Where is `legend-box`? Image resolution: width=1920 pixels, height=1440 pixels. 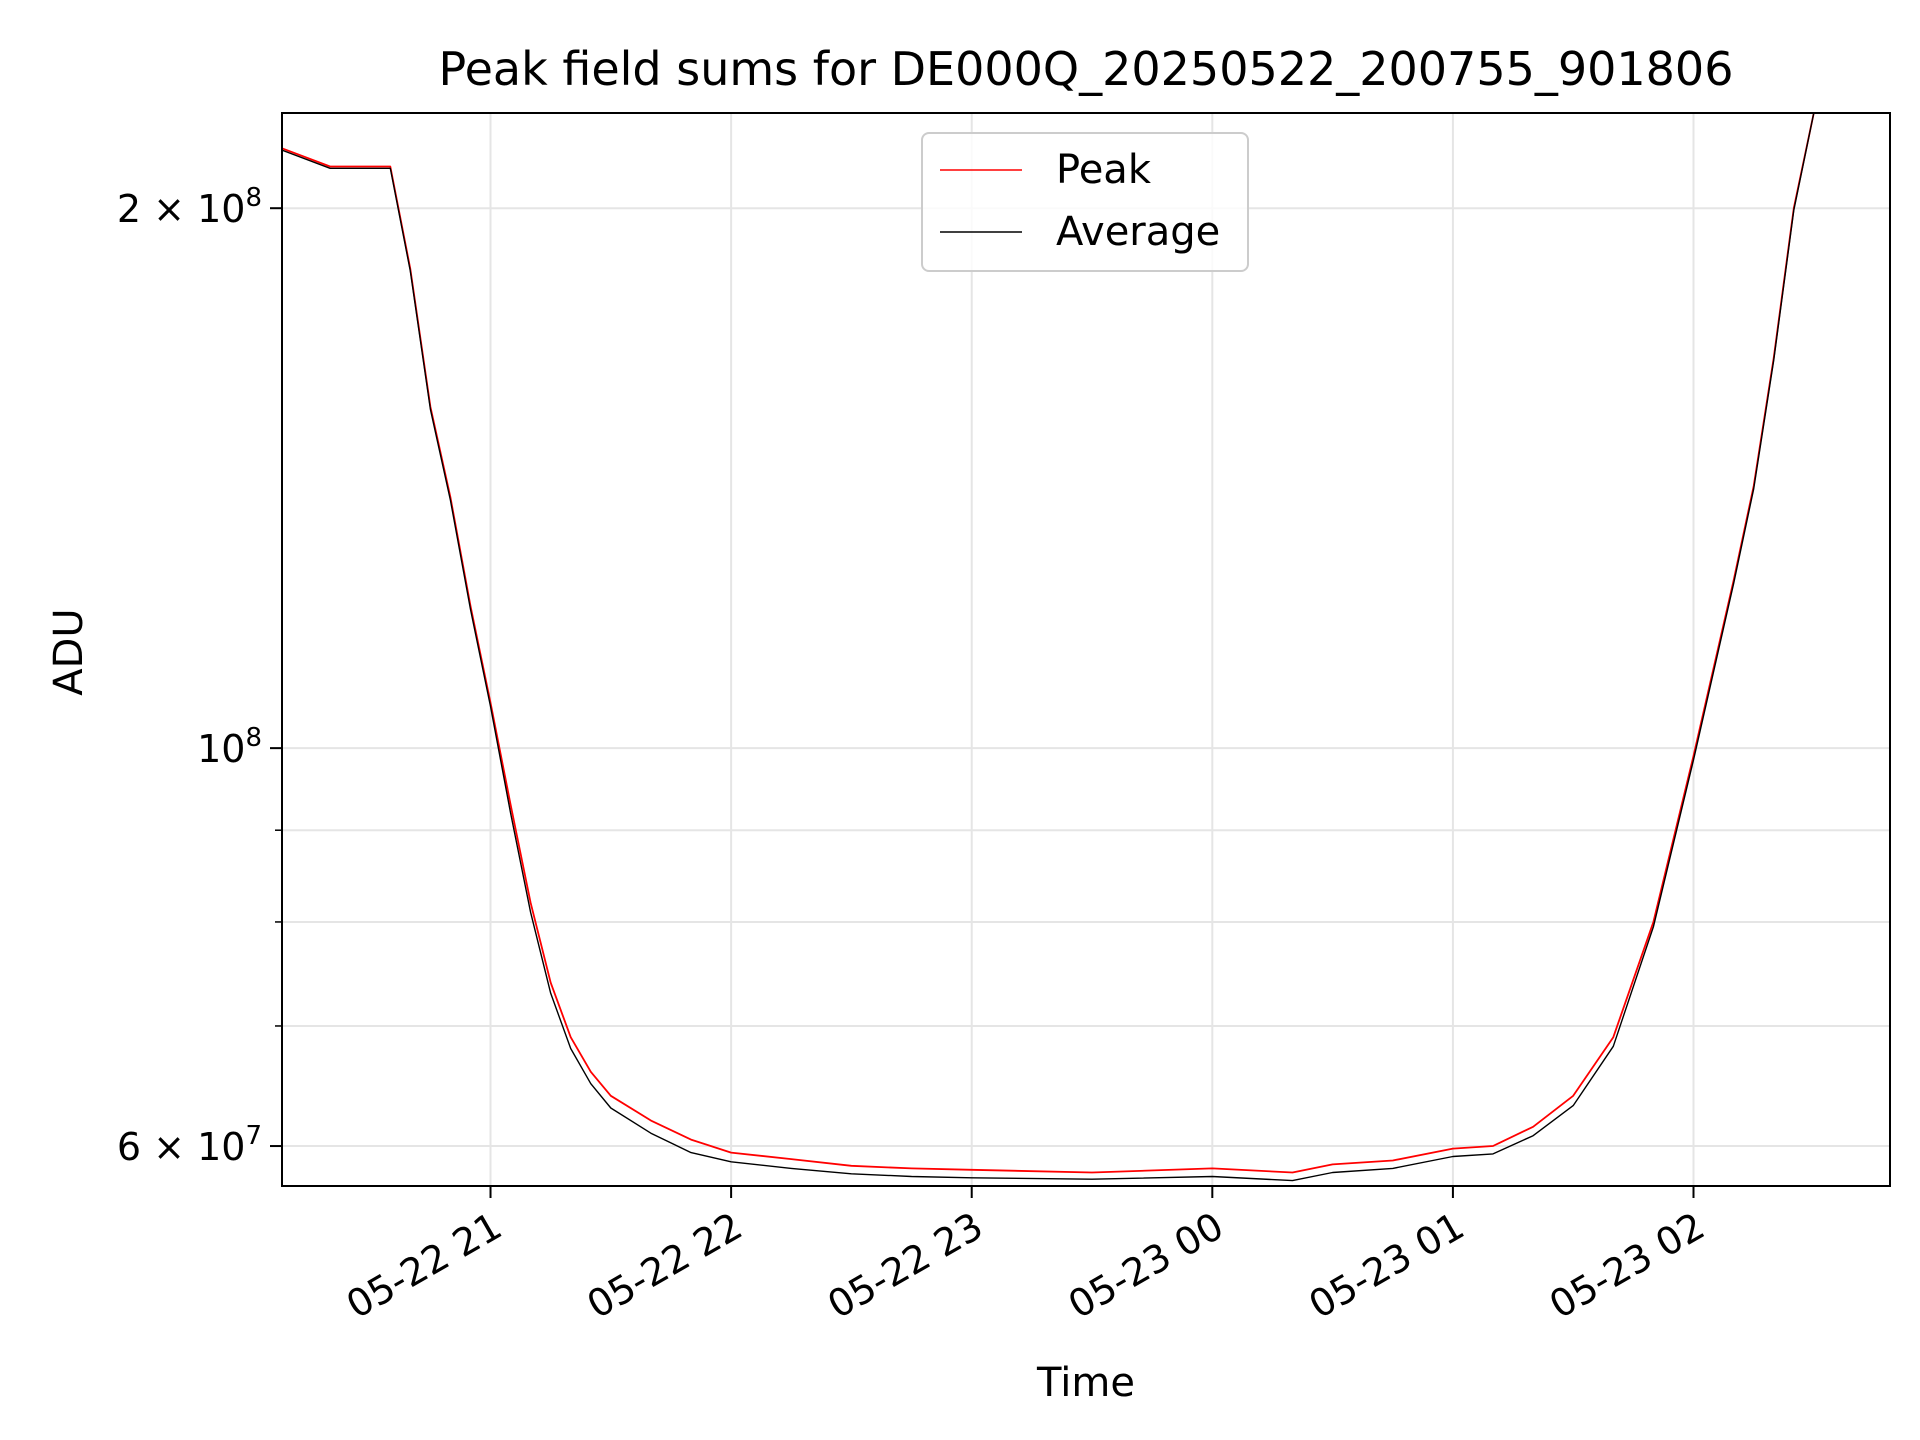 legend-box is located at coordinates (1085, 202).